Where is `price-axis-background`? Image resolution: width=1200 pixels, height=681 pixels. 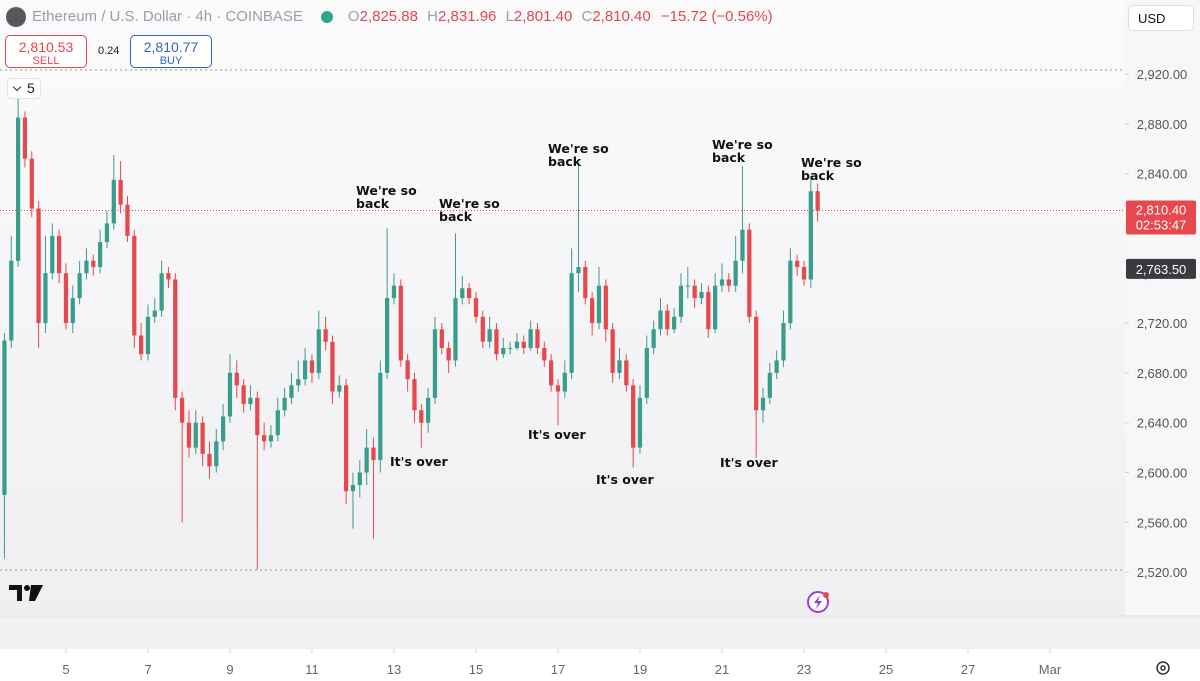 price-axis-background is located at coordinates (1162, 307).